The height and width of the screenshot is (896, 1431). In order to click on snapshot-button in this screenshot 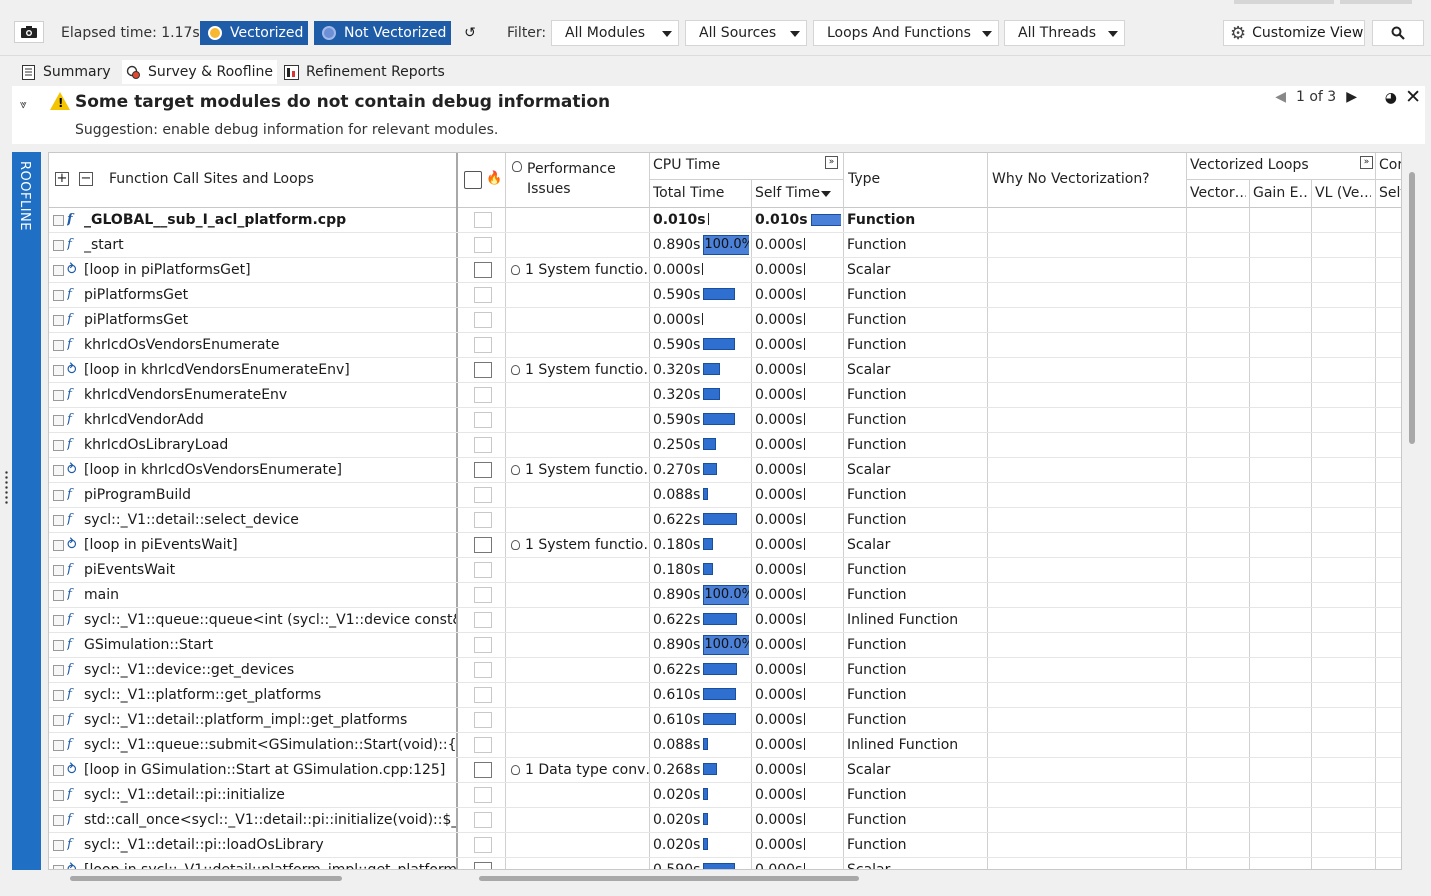, I will do `click(29, 32)`.